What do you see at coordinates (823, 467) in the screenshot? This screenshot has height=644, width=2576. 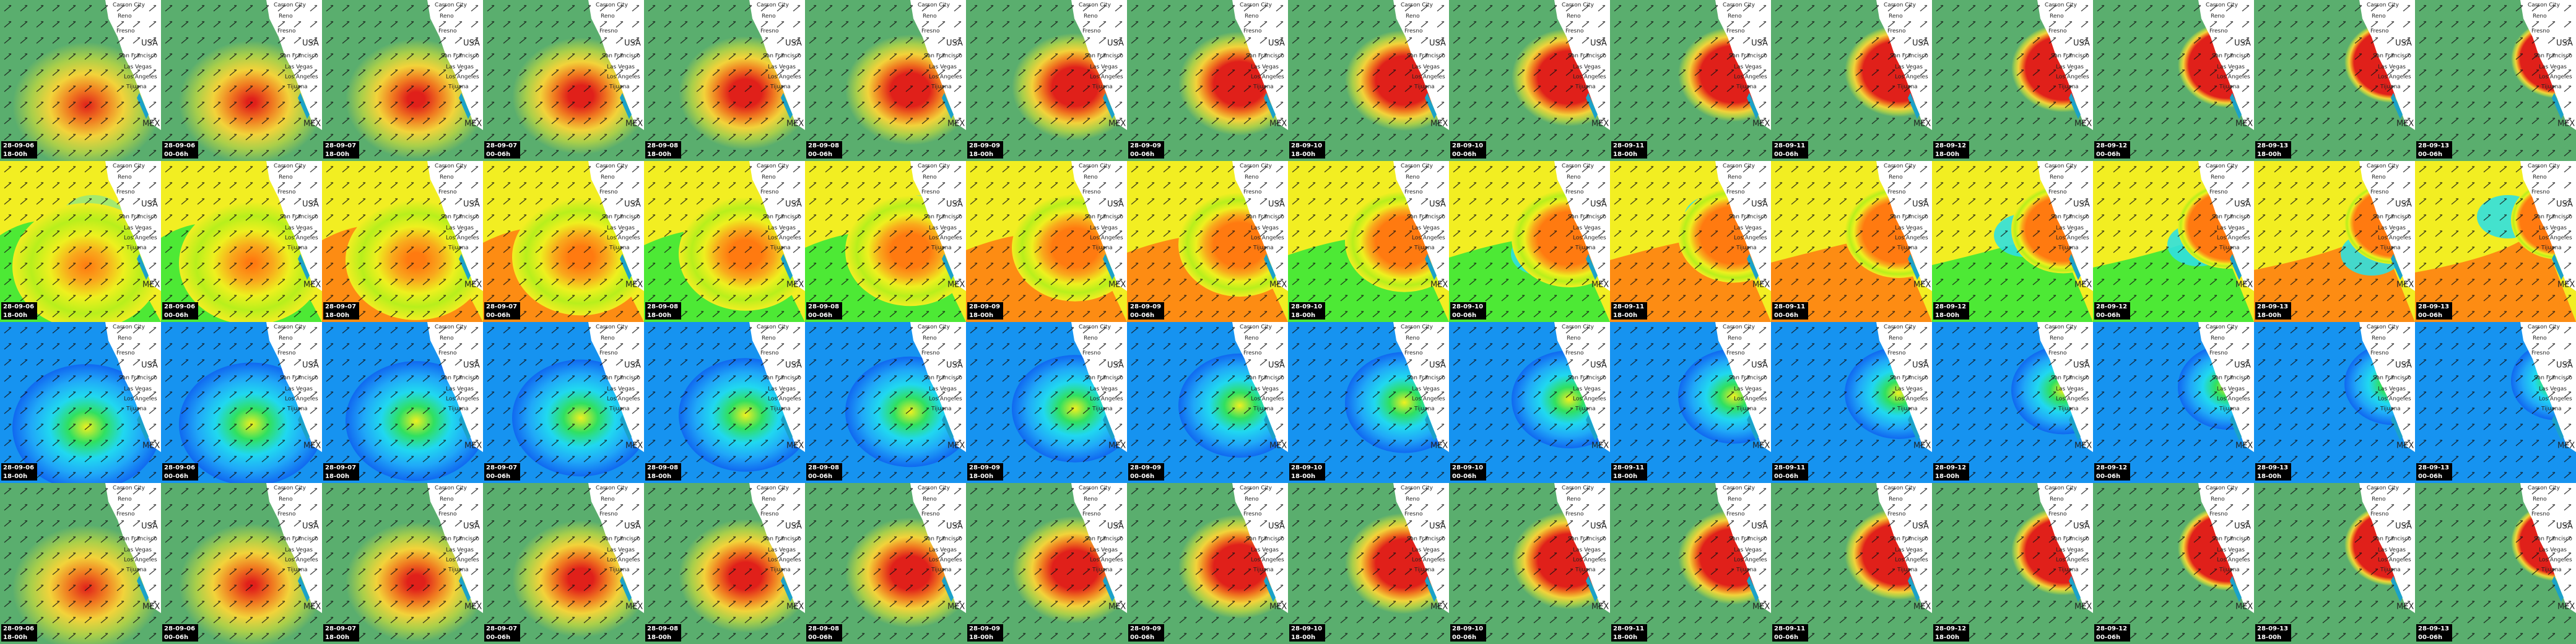 I see `date-label: 28-09-08` at bounding box center [823, 467].